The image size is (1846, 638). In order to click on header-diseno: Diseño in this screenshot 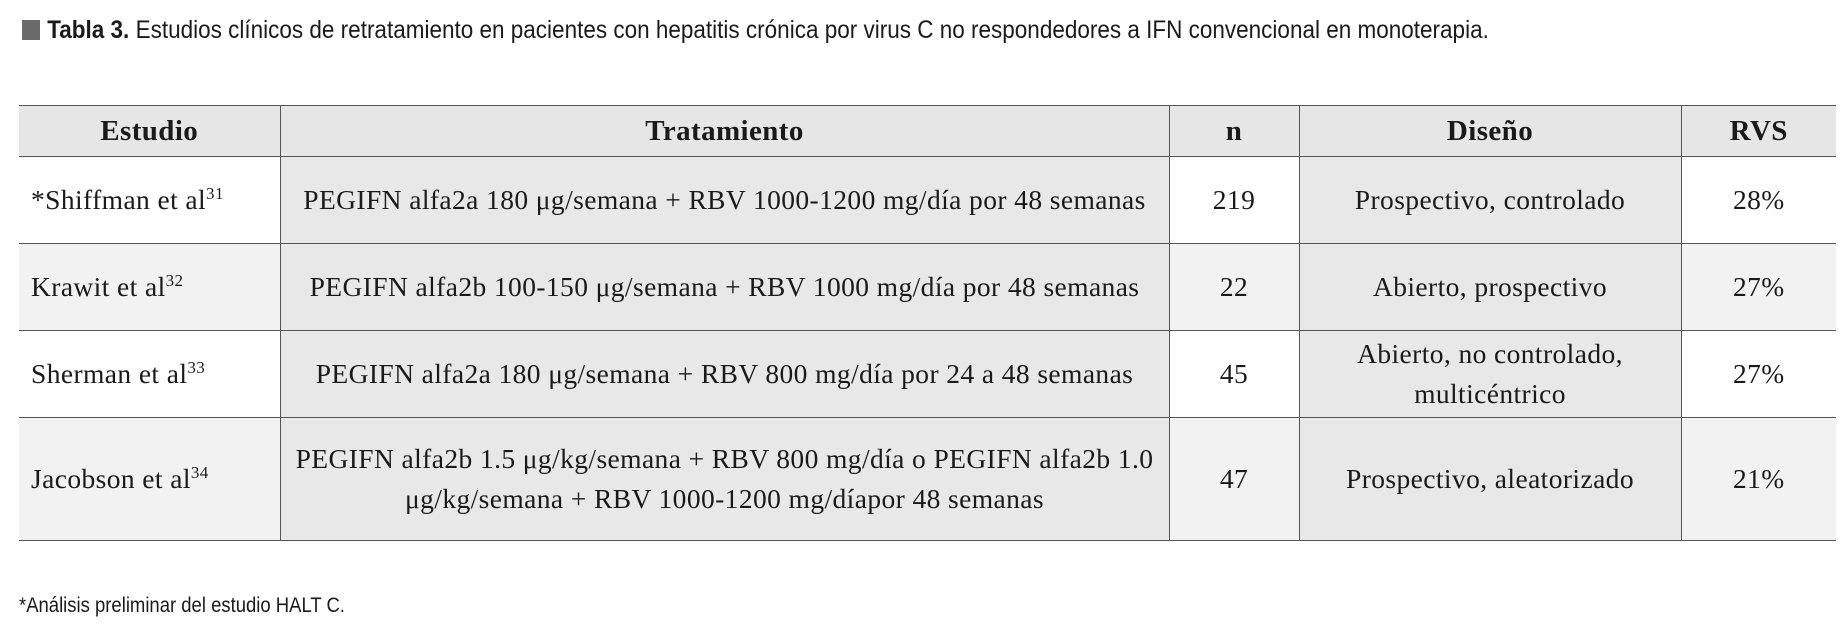, I will do `click(1489, 131)`.